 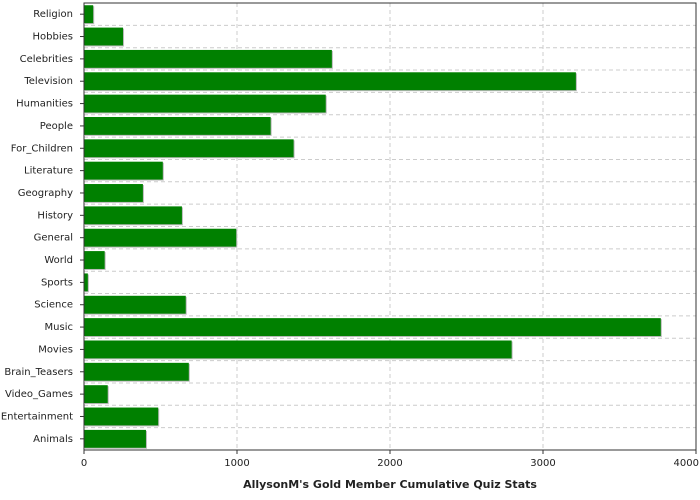 I want to click on y-tick-label: Entertainment, so click(x=37, y=416).